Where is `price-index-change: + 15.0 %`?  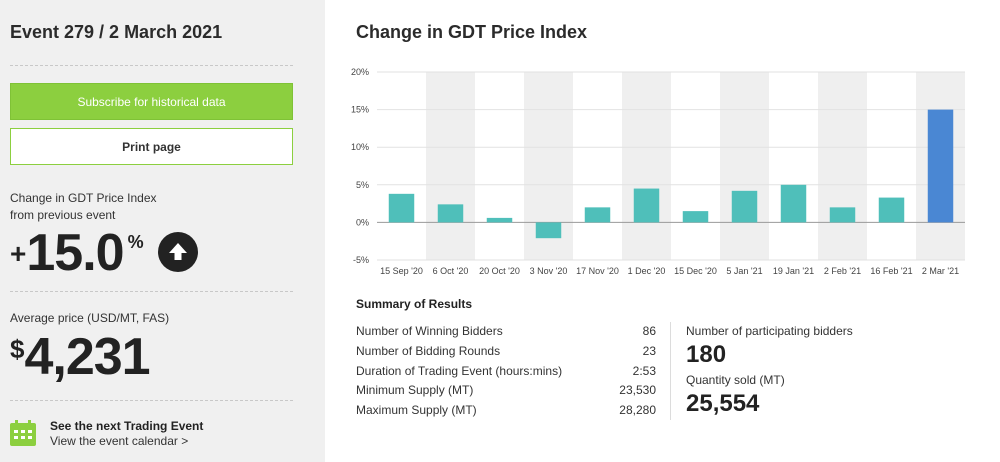
price-index-change: + 15.0 % is located at coordinates (77, 254).